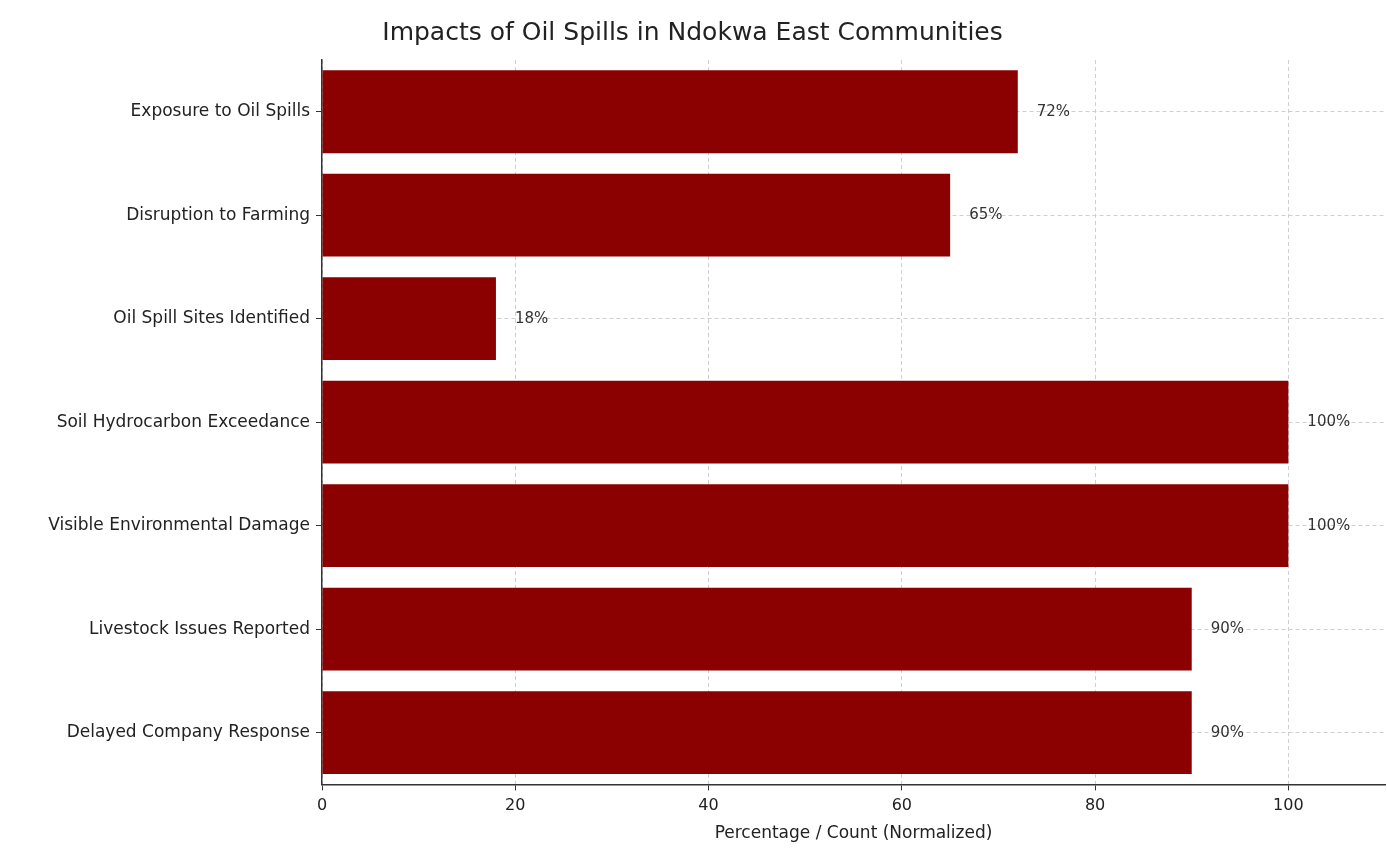 This screenshot has width=1387, height=852. Describe the element at coordinates (692, 31) in the screenshot. I see `chart-title: Impacts of Oil Spills in Ndokwa East Communities` at that location.